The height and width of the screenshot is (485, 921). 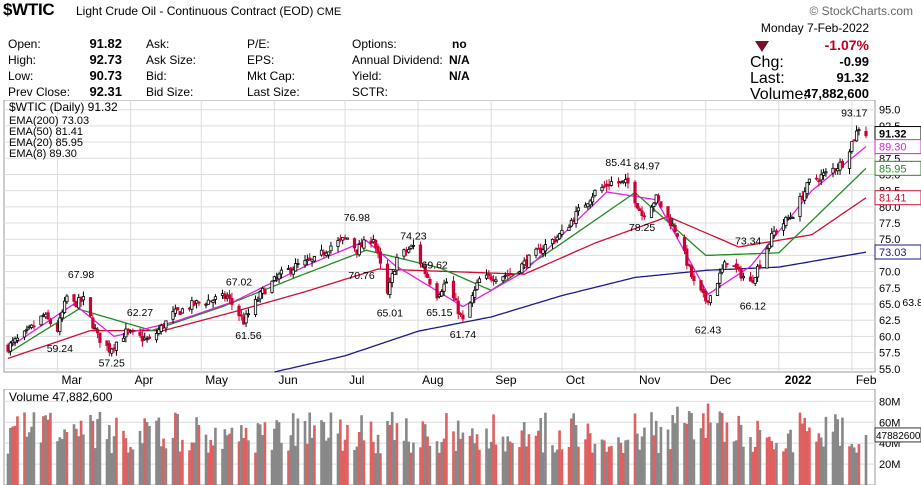 I want to click on month-tick-label: 2022, so click(x=798, y=380).